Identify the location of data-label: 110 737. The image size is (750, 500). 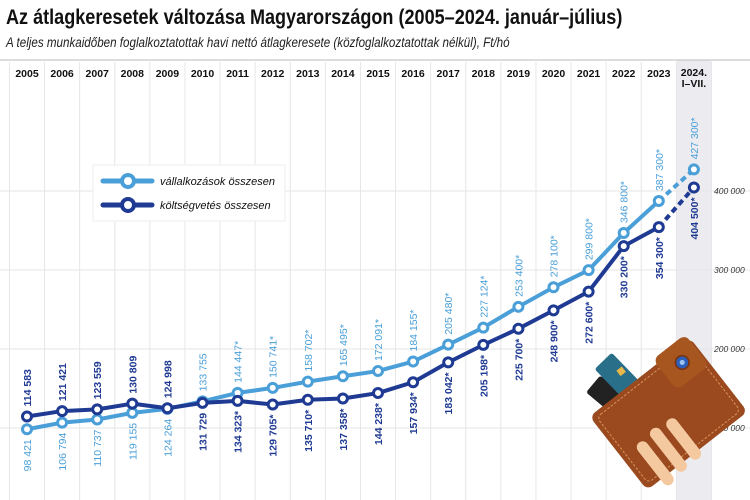
(98, 447).